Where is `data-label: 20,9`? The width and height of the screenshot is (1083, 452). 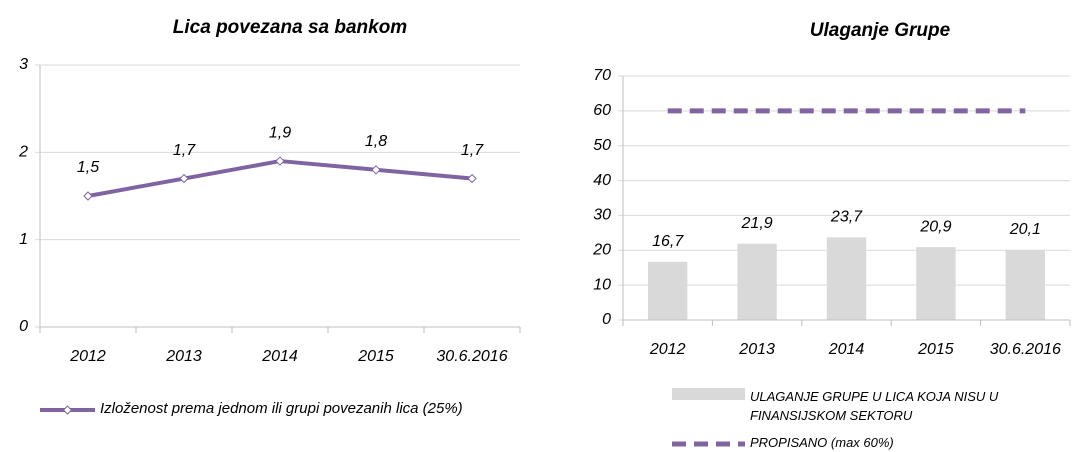 data-label: 20,9 is located at coordinates (935, 226).